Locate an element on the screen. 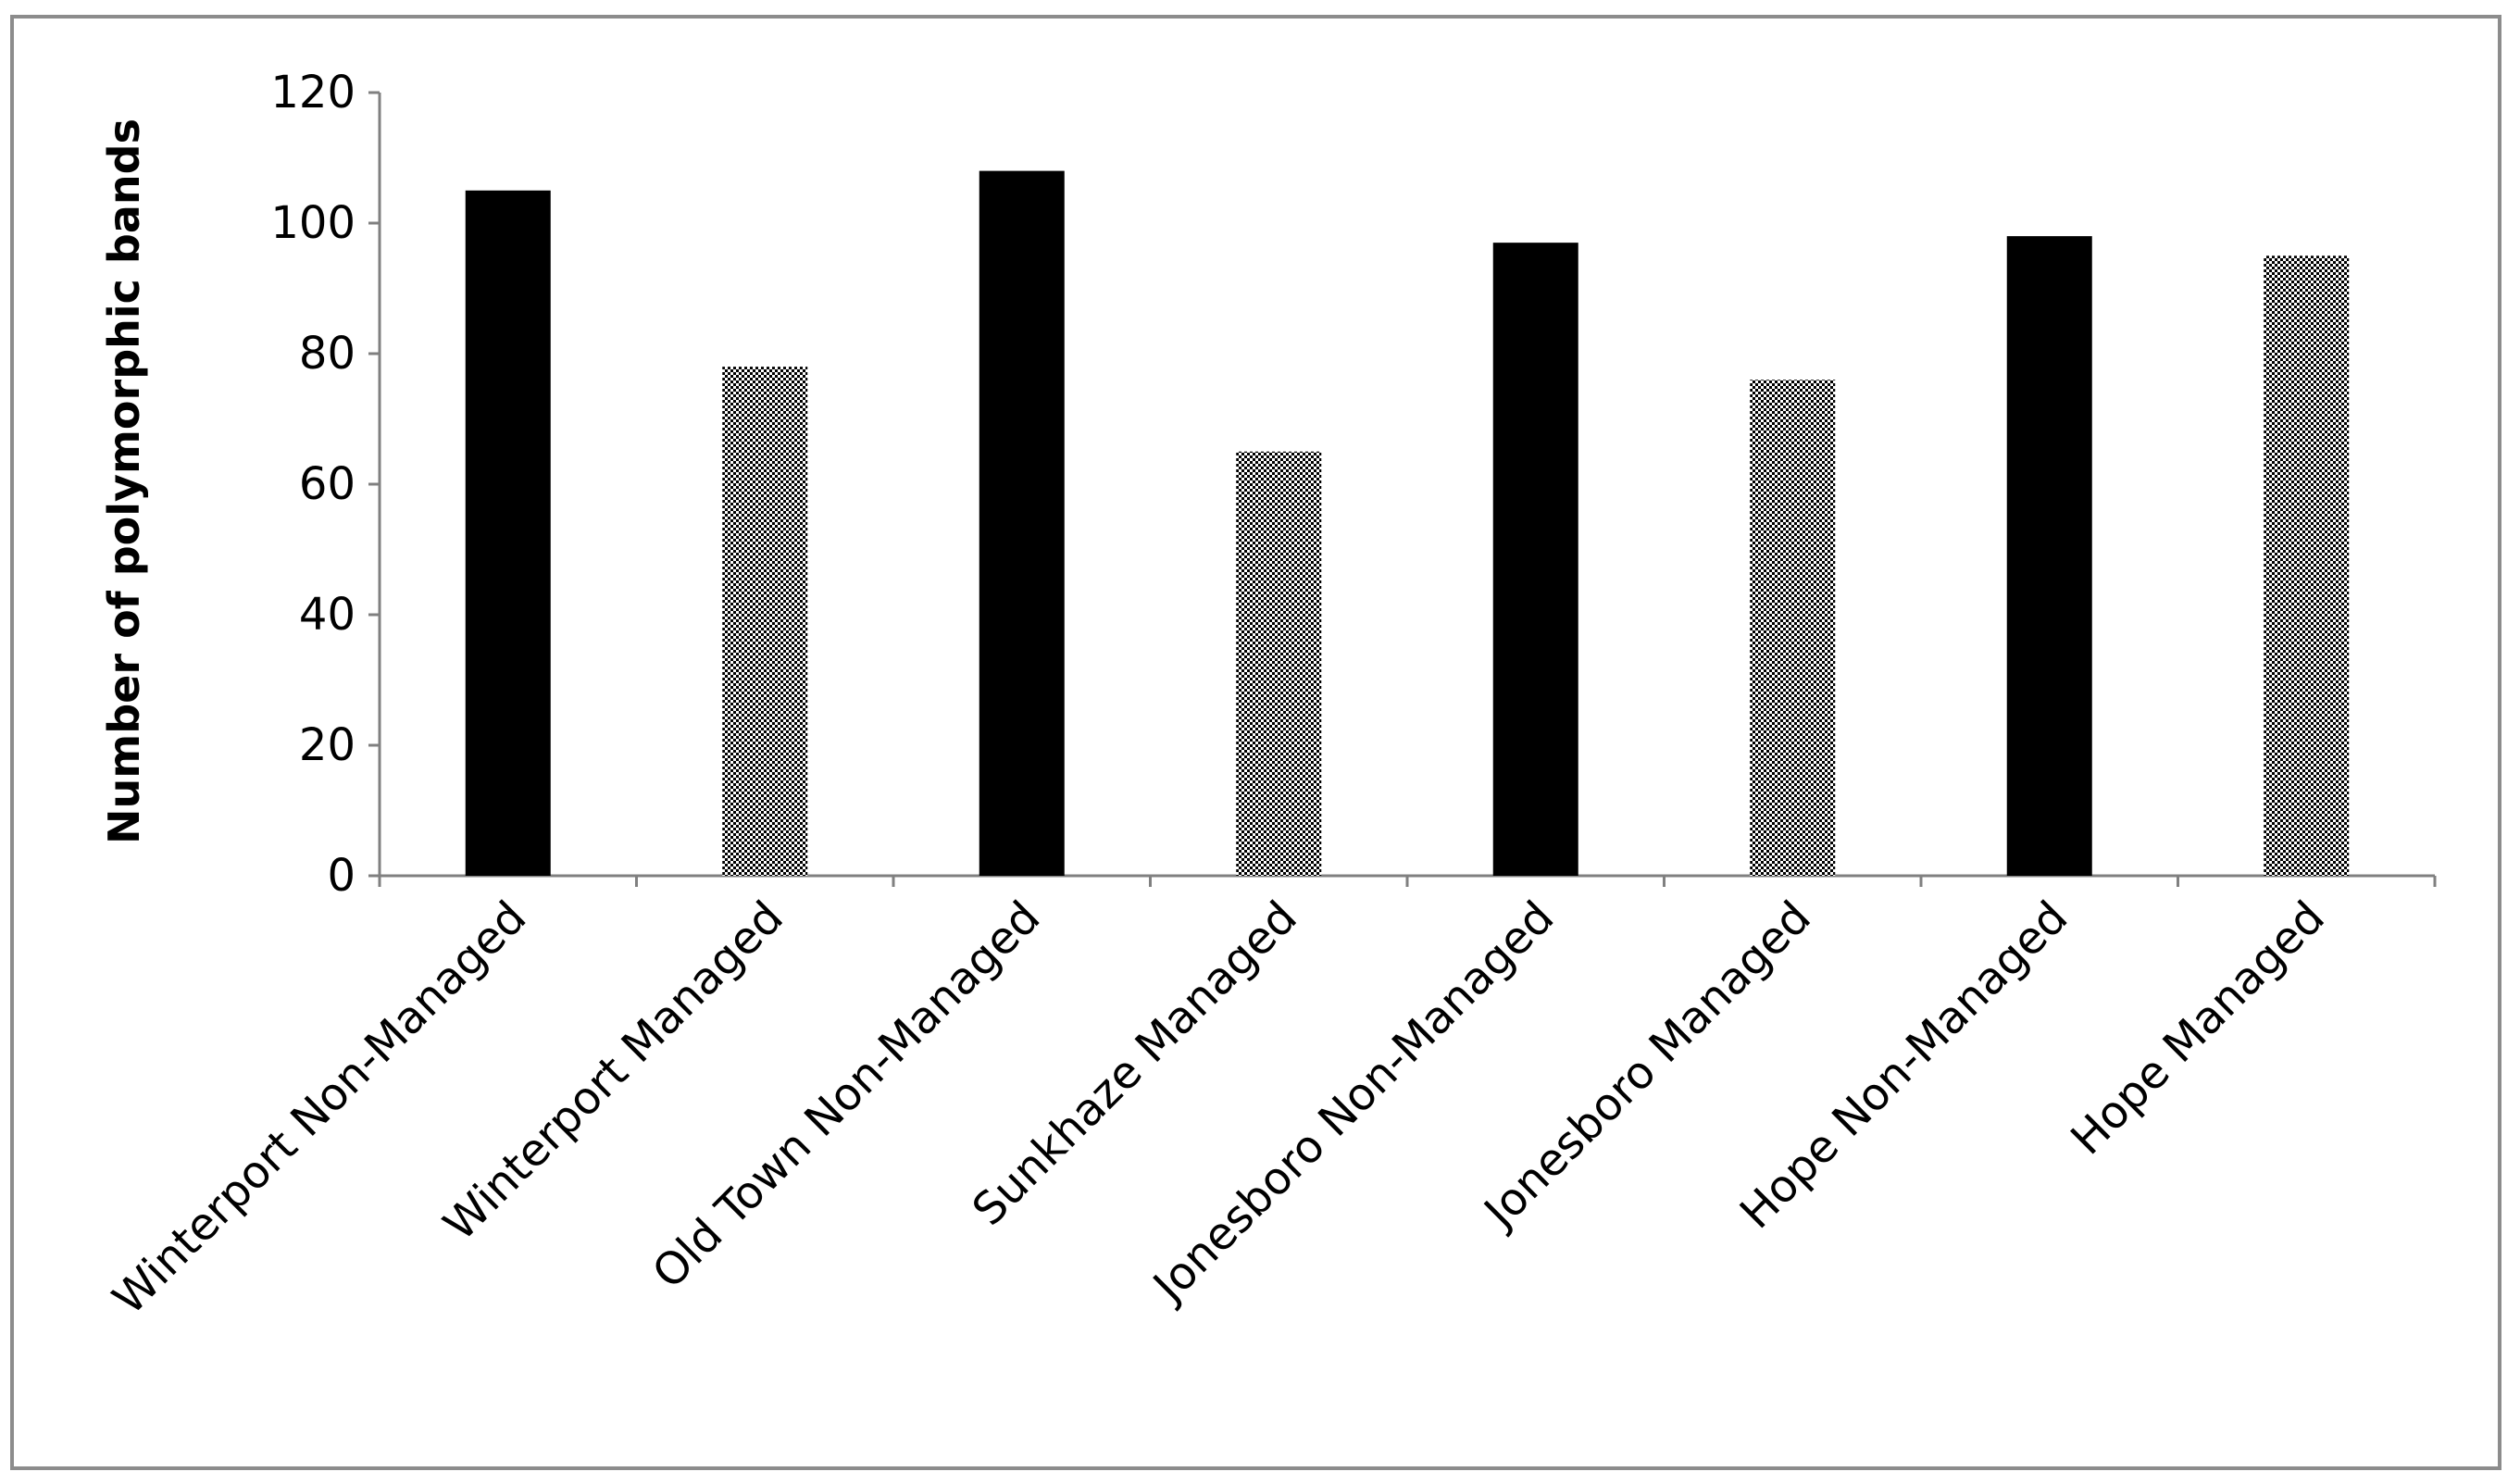 The width and height of the screenshot is (2520, 1484). y-tick-label: 0 is located at coordinates (341, 876).